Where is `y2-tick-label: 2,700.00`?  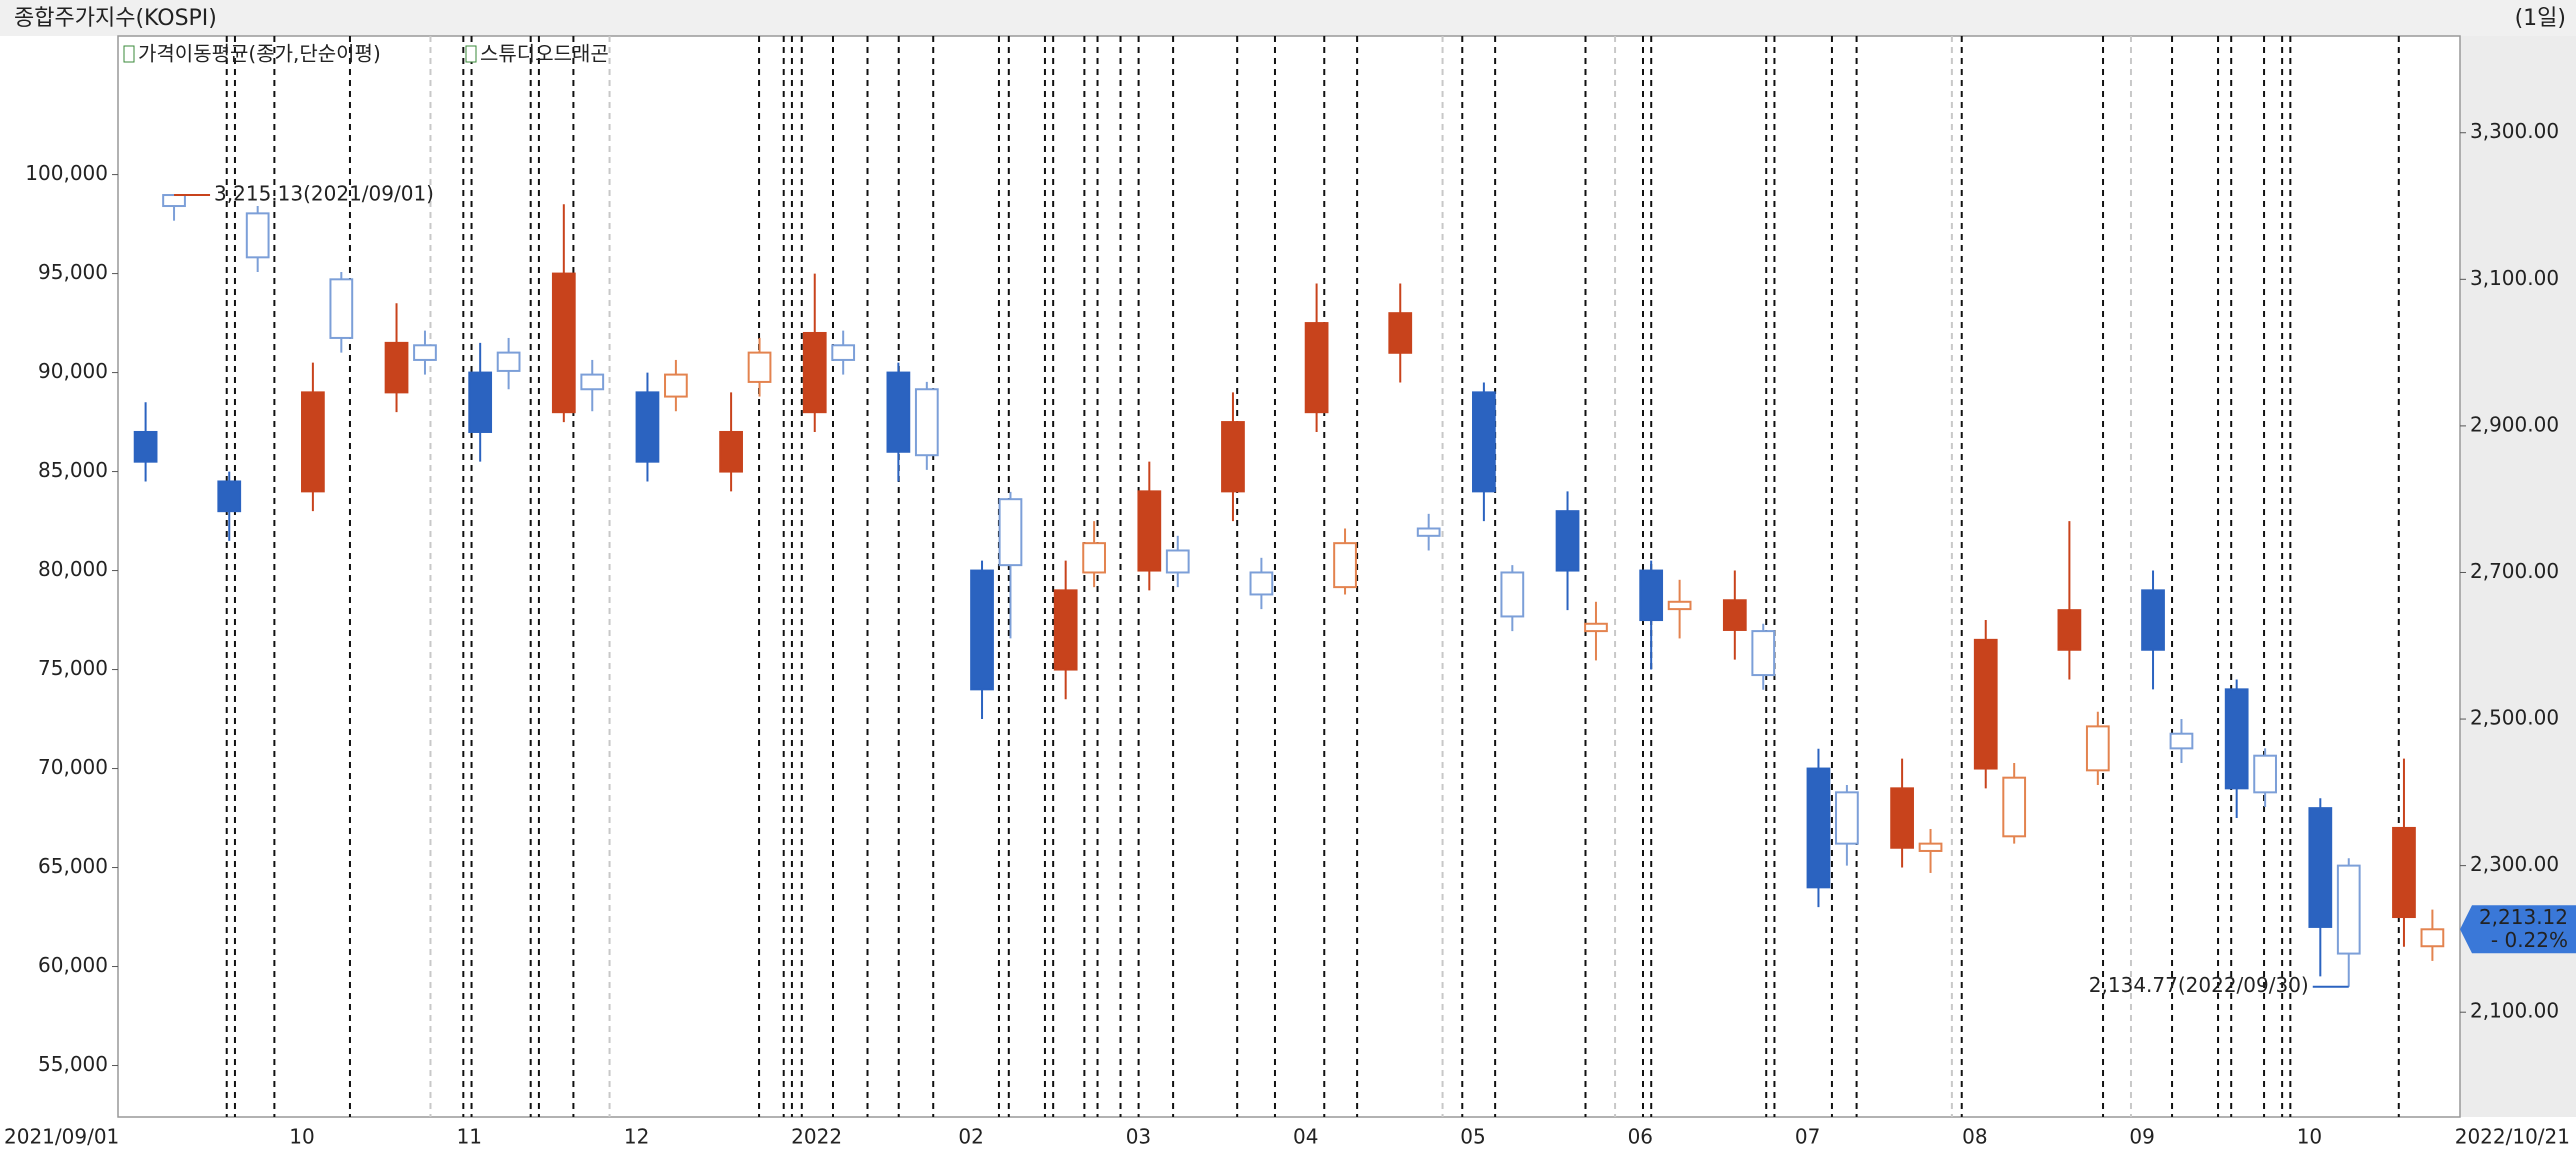
y2-tick-label: 2,700.00 is located at coordinates (2514, 571).